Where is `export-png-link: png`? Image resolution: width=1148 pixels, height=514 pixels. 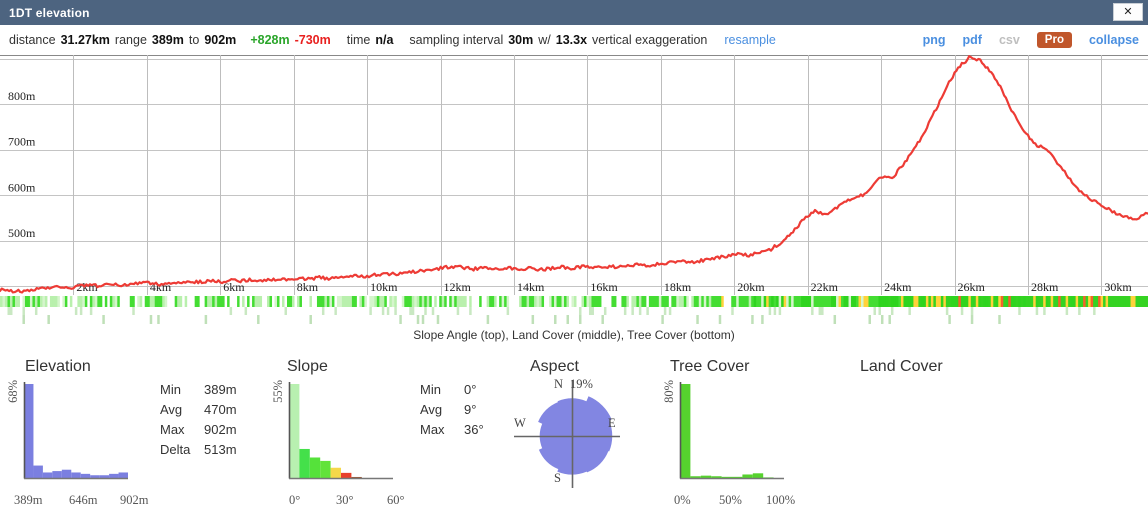
export-png-link: png is located at coordinates (934, 40).